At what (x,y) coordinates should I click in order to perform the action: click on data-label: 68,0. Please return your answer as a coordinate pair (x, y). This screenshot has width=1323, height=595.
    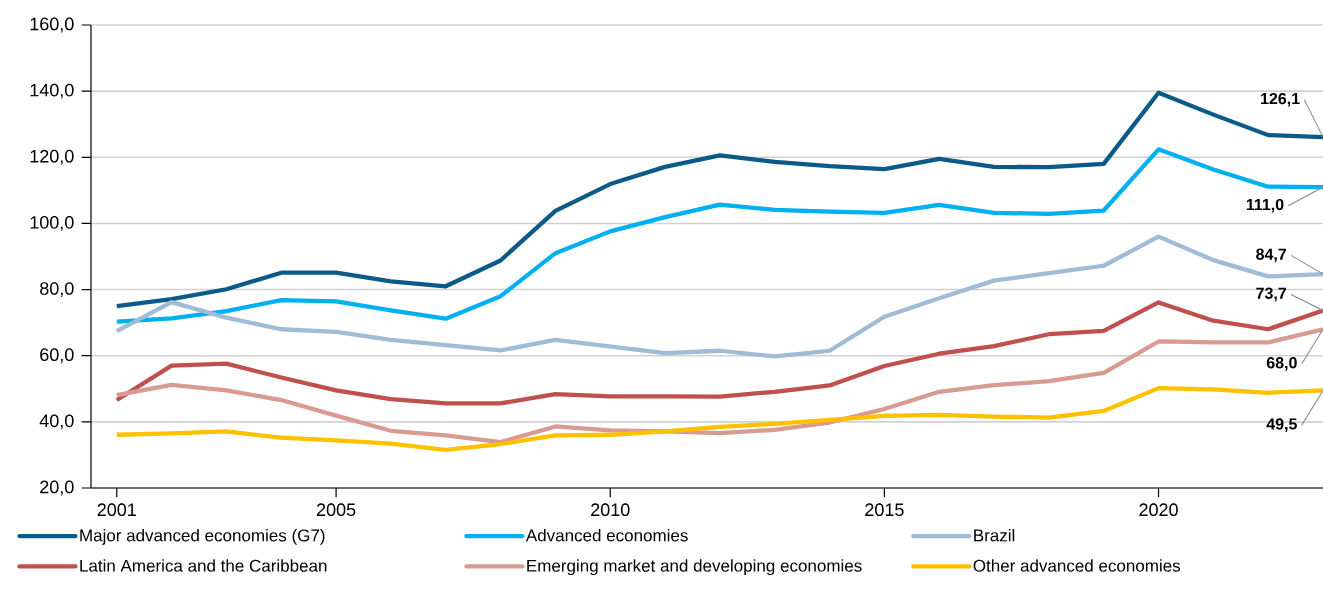
    Looking at the image, I should click on (1281, 364).